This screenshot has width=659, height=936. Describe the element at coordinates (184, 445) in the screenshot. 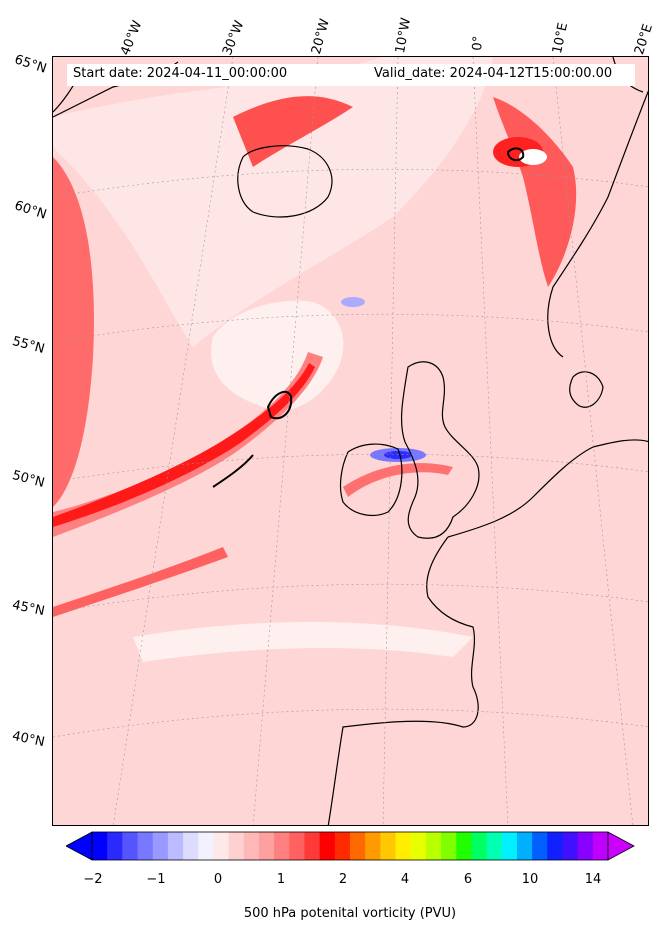

I see `pv-jet-core` at that location.